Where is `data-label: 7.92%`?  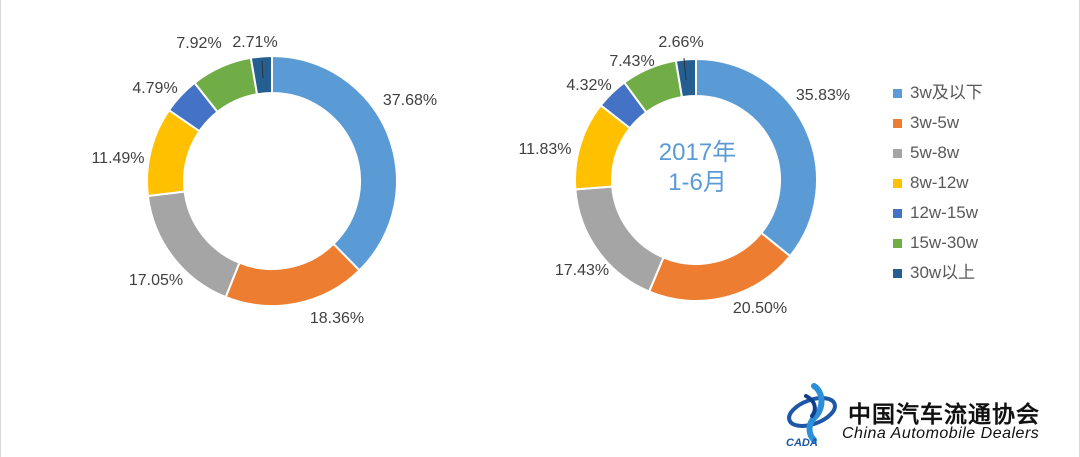
data-label: 7.92% is located at coordinates (198, 43).